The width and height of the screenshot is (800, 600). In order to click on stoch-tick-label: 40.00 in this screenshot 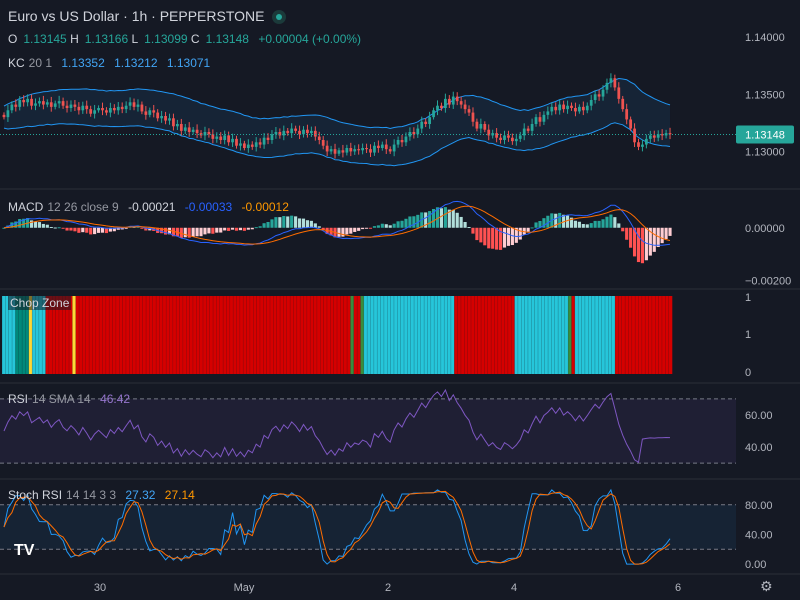, I will do `click(759, 535)`.